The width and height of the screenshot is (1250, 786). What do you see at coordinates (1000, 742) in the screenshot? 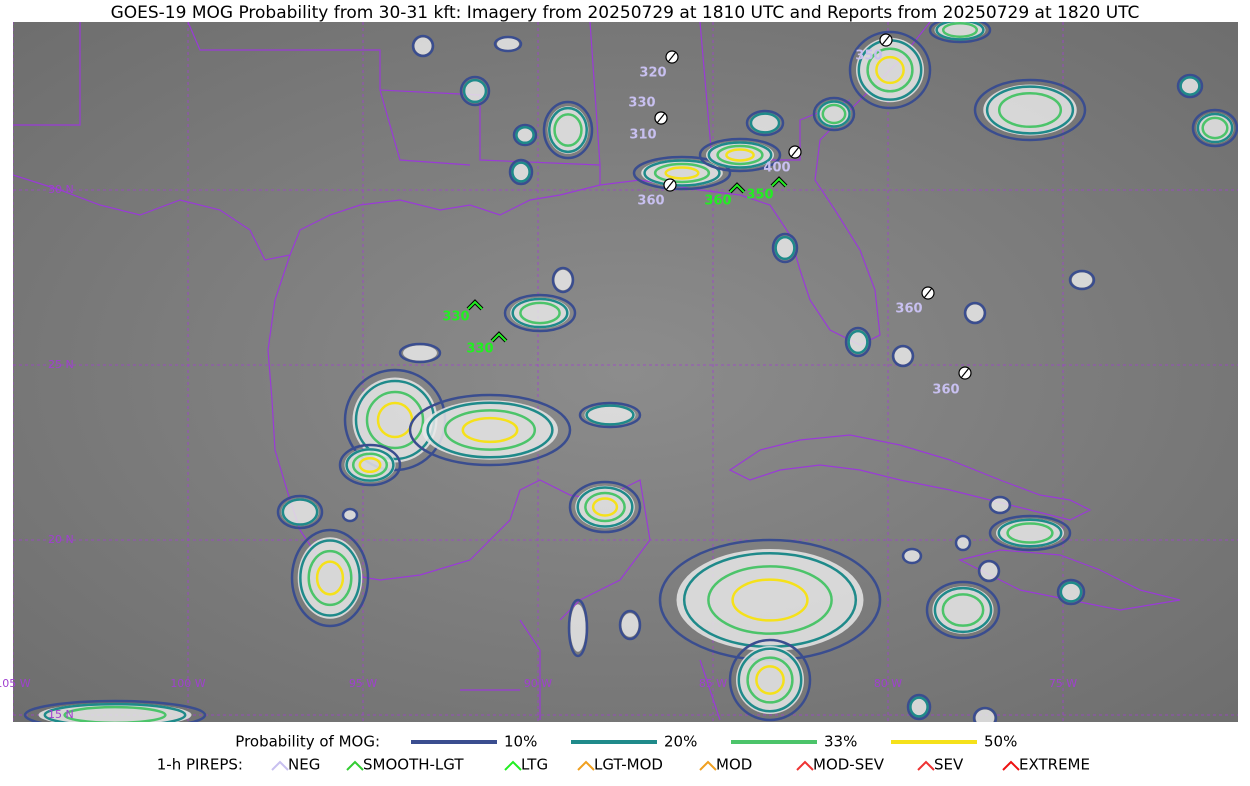
I see `legend-label: 50%` at bounding box center [1000, 742].